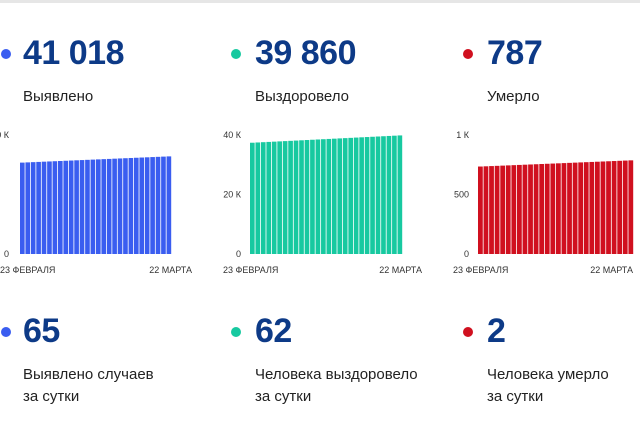 Image resolution: width=640 pixels, height=427 pixels. Describe the element at coordinates (320, 1) in the screenshot. I see `top-divider` at that location.